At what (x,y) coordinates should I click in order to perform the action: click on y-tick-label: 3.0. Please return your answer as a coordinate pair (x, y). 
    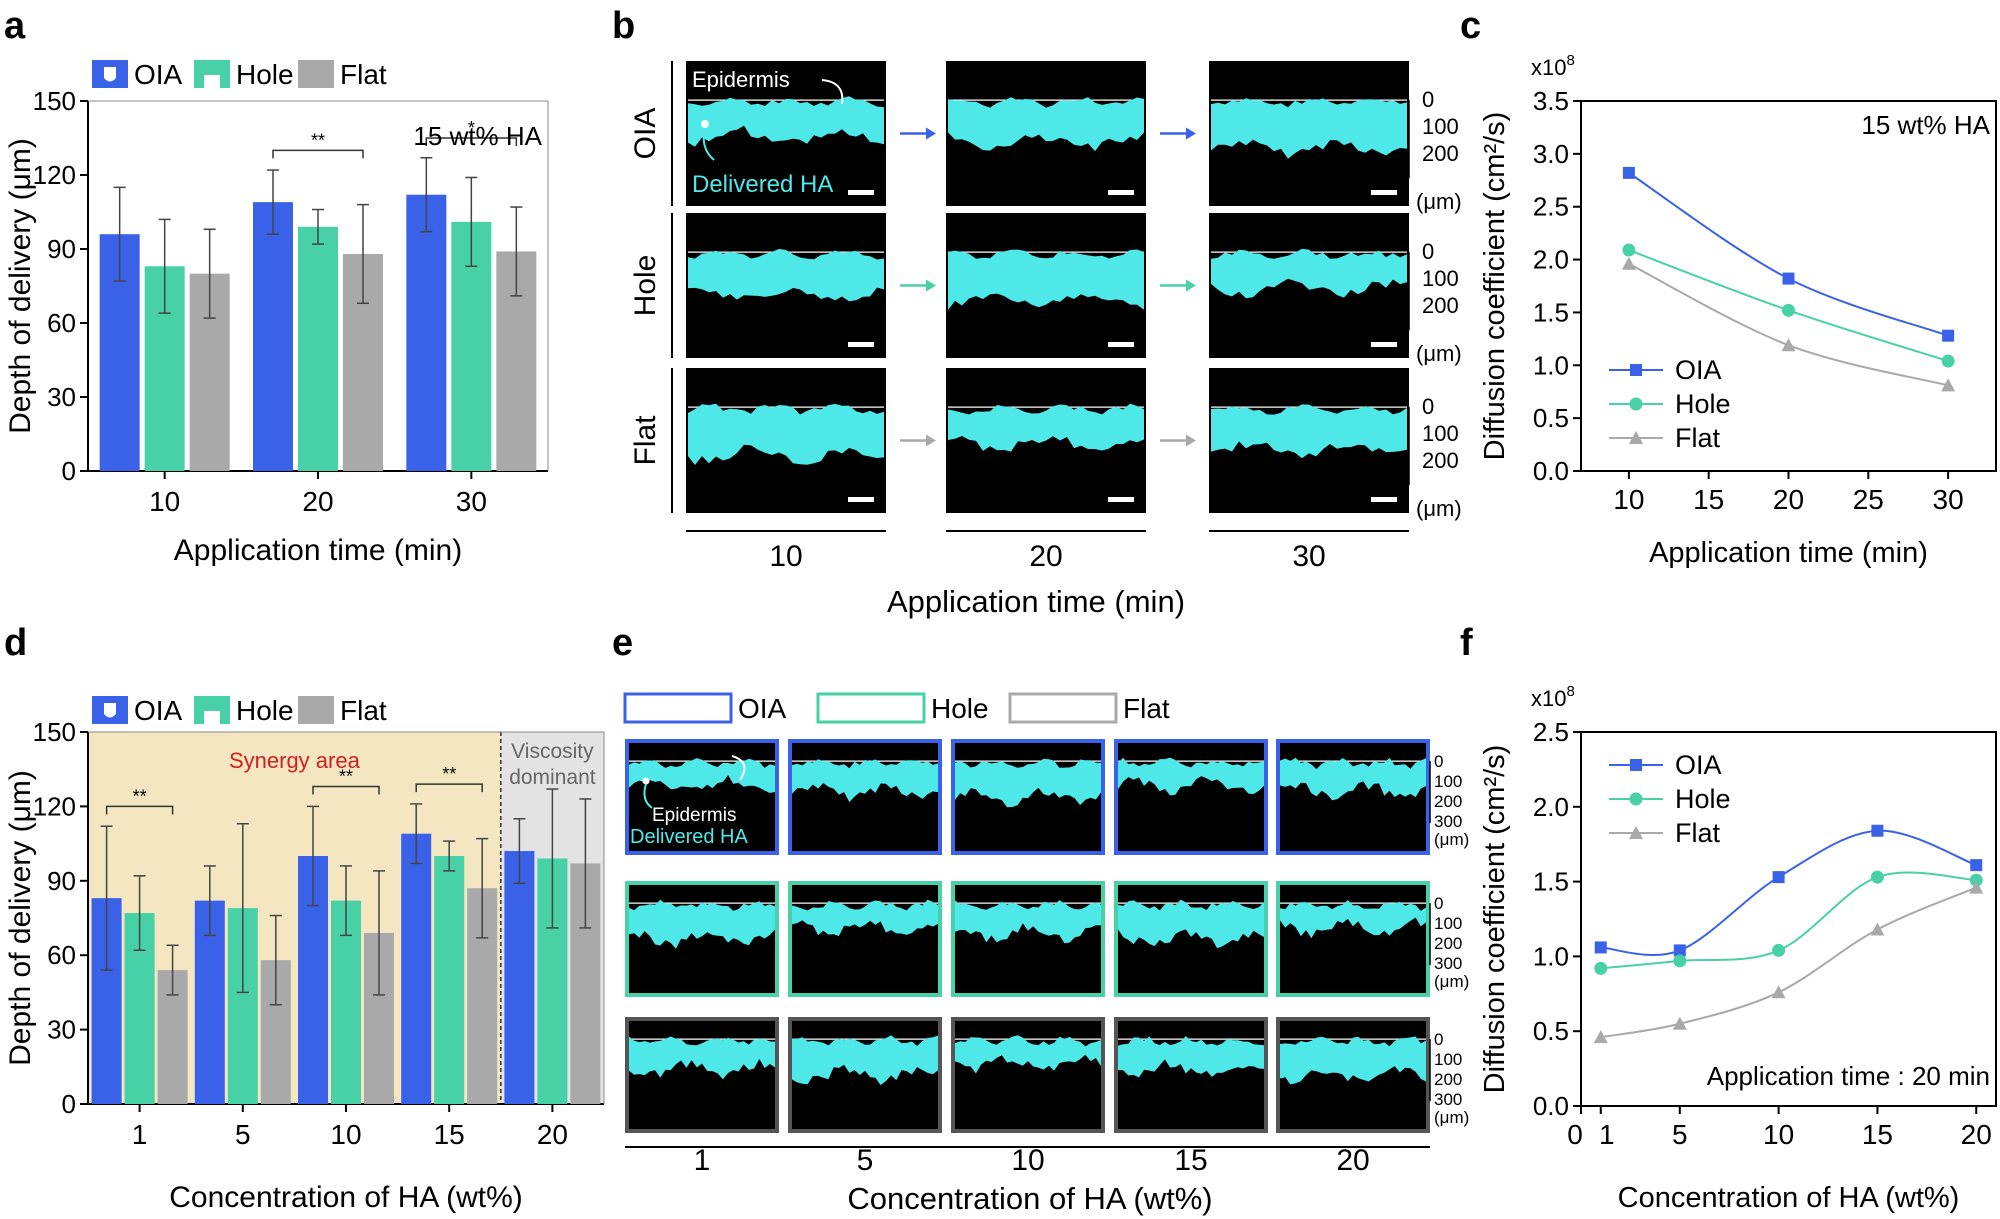
    Looking at the image, I should click on (1551, 154).